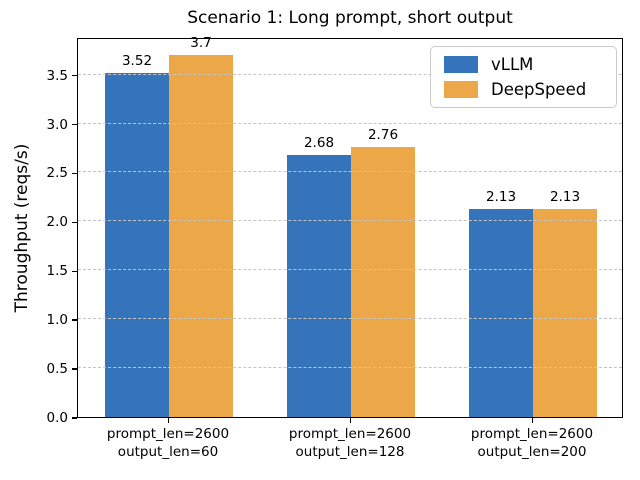 The height and width of the screenshot is (480, 640). I want to click on bar-value-label: 3.52, so click(137, 60).